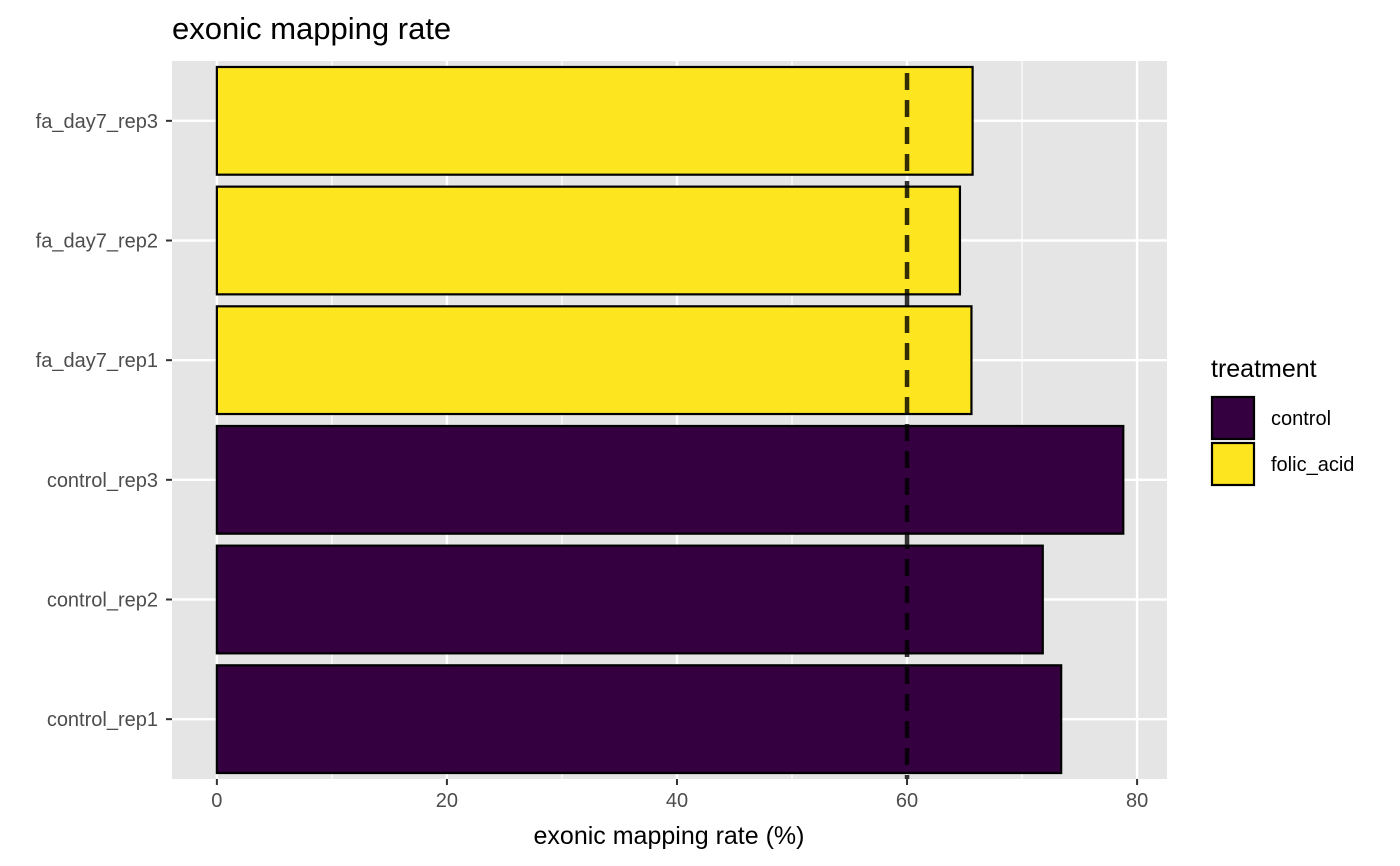  What do you see at coordinates (1264, 369) in the screenshot?
I see `legend-title: treatment` at bounding box center [1264, 369].